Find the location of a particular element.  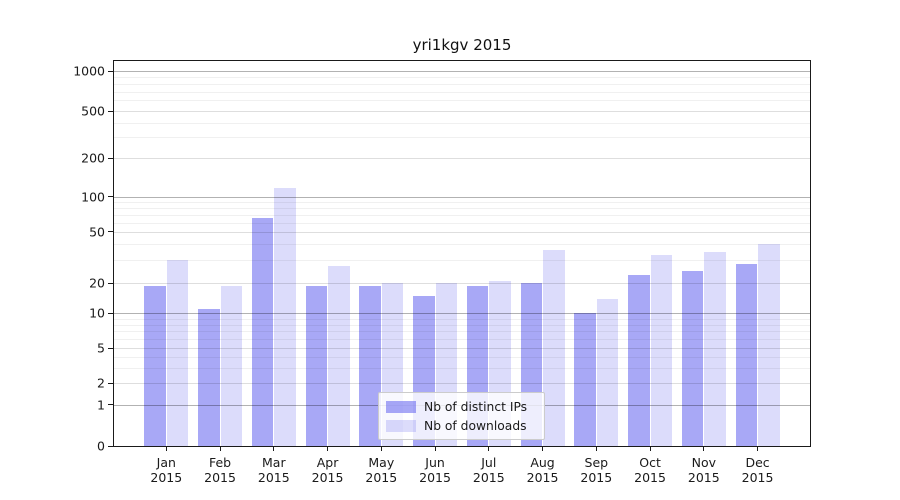

xtick-mark-jun is located at coordinates (435, 449).